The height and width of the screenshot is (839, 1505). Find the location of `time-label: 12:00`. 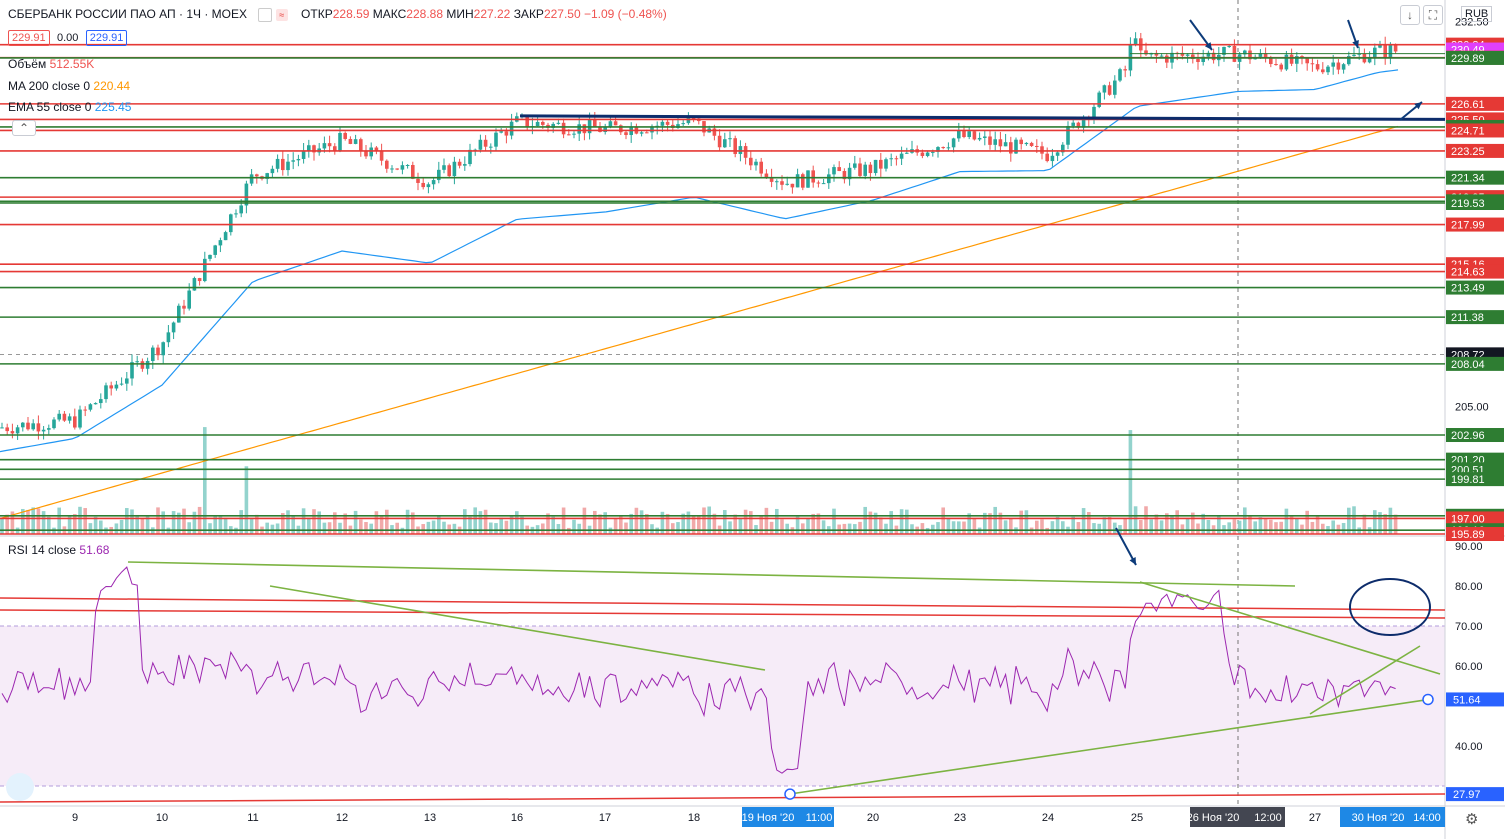

time-label: 12:00 is located at coordinates (1268, 818).